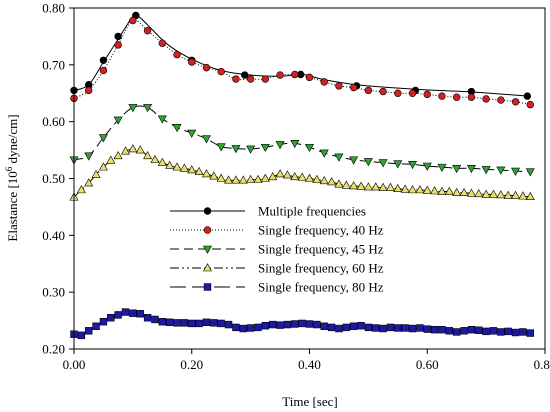  Describe the element at coordinates (321, 287) in the screenshot. I see `legend-label-4: Single frequency, 80 Hz` at that location.